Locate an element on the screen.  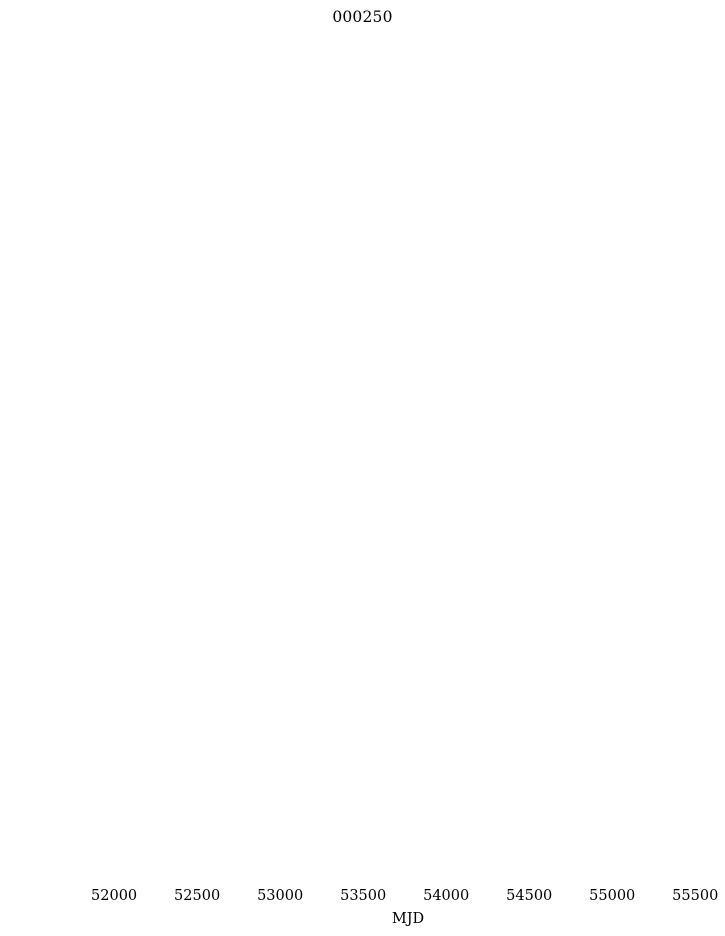
xtick-label: 52500 is located at coordinates (197, 896).